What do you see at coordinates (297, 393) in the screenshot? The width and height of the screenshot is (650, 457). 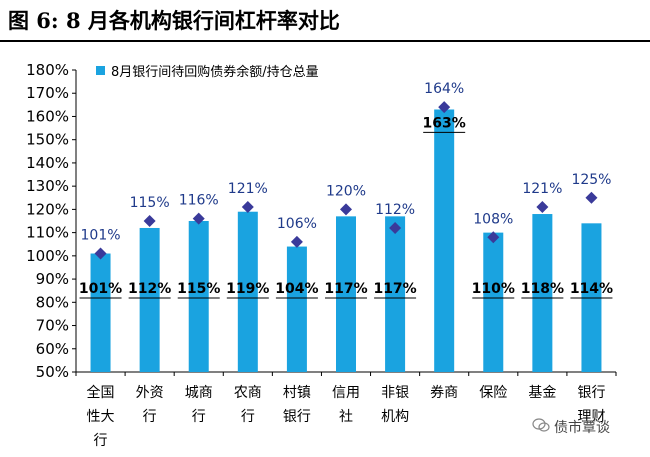 I see `x-category-label: 村镇` at bounding box center [297, 393].